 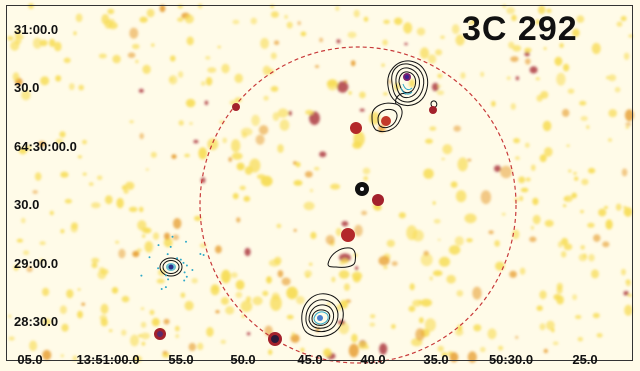 I want to click on ra-tick-label: 25.0, so click(x=585, y=359).